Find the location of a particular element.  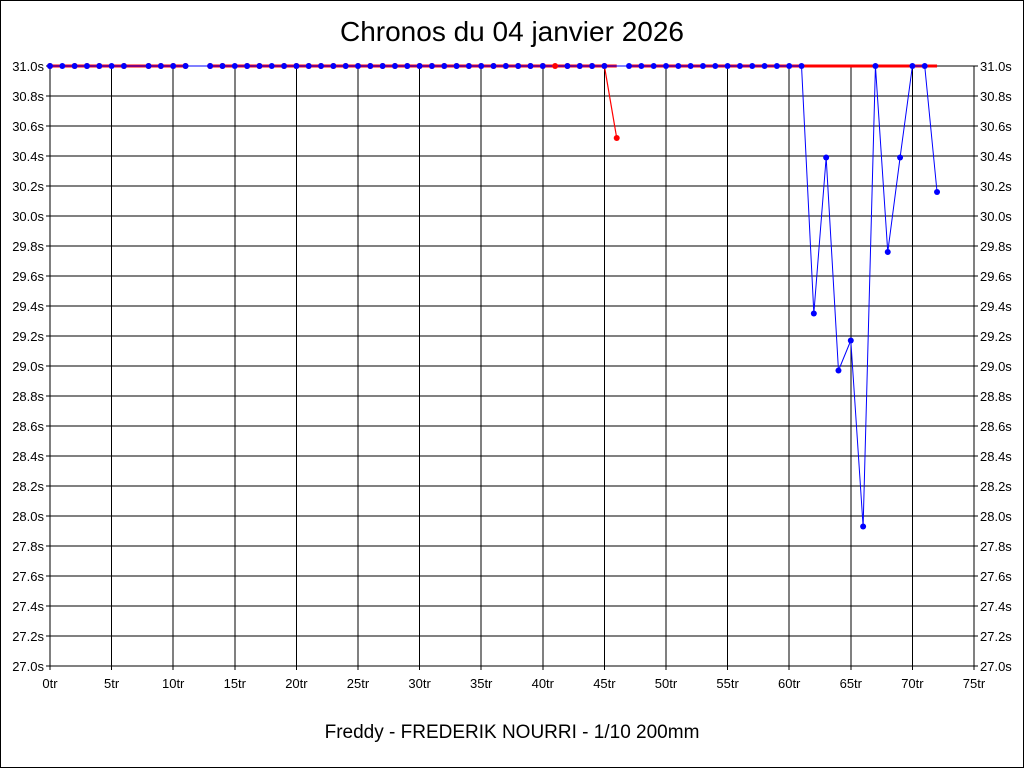

x-tick-label: 75tr is located at coordinates (974, 683).